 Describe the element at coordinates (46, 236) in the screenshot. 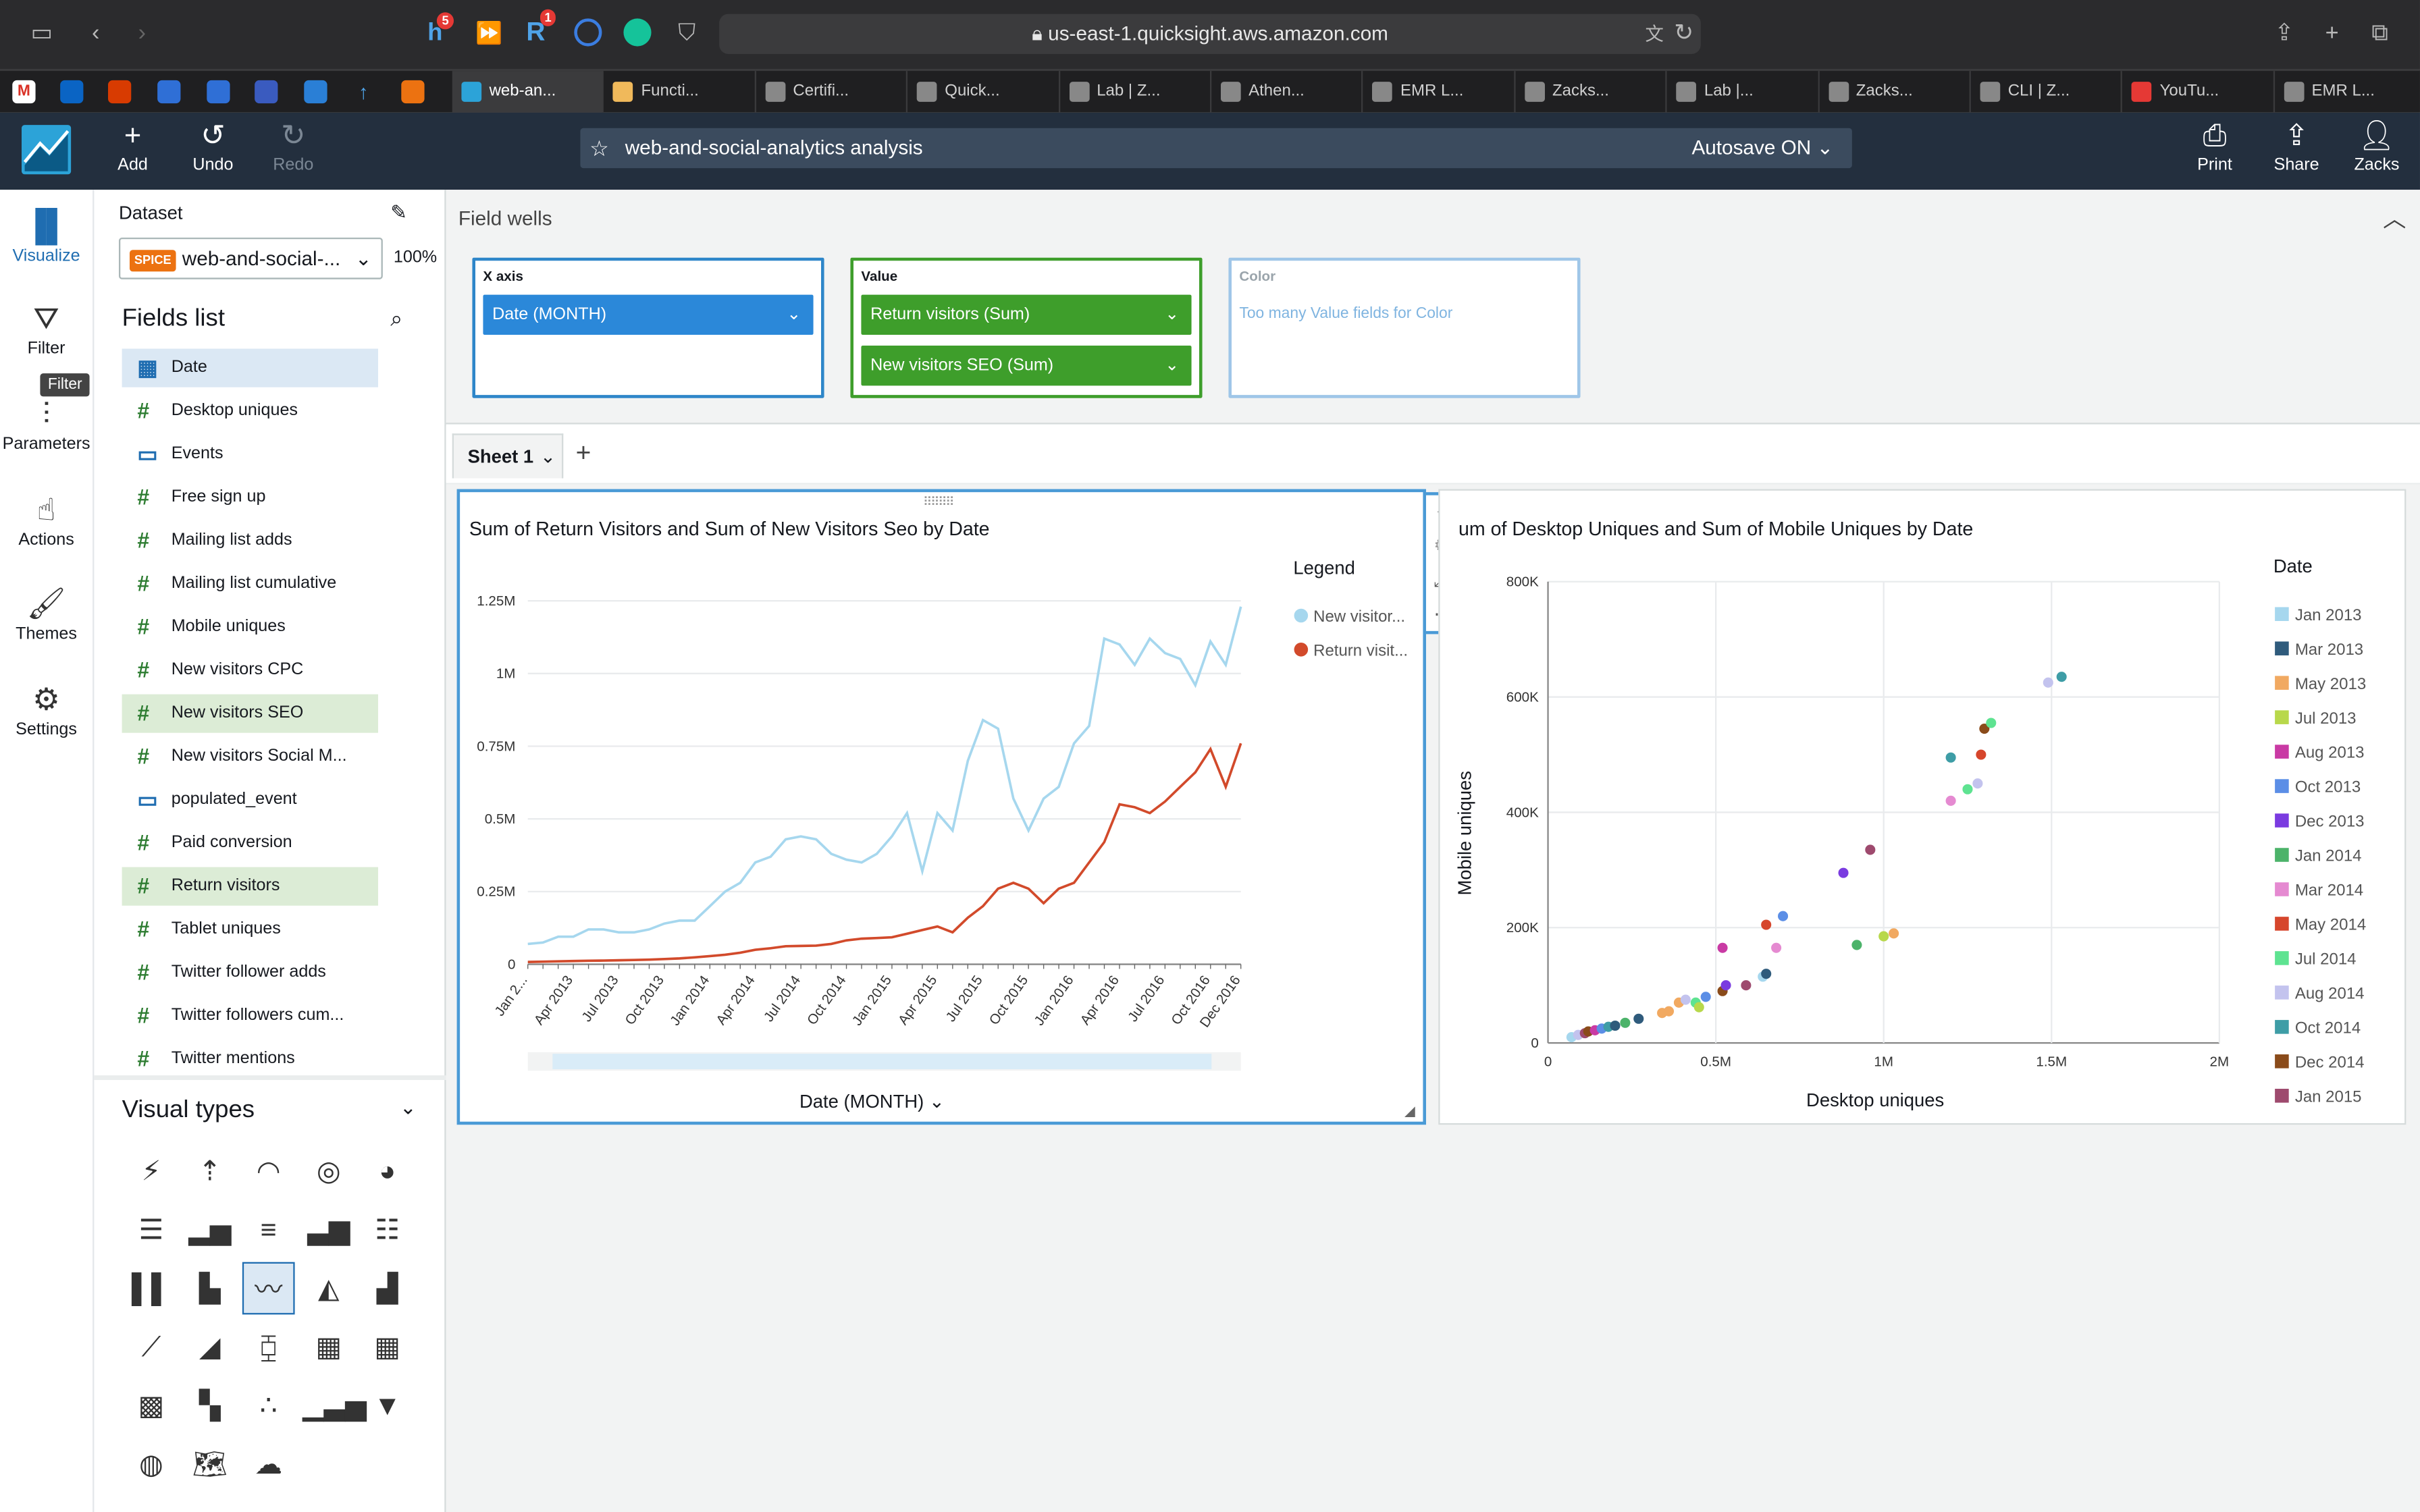

I see `visualize-nav: ▐▌ Visualize` at that location.